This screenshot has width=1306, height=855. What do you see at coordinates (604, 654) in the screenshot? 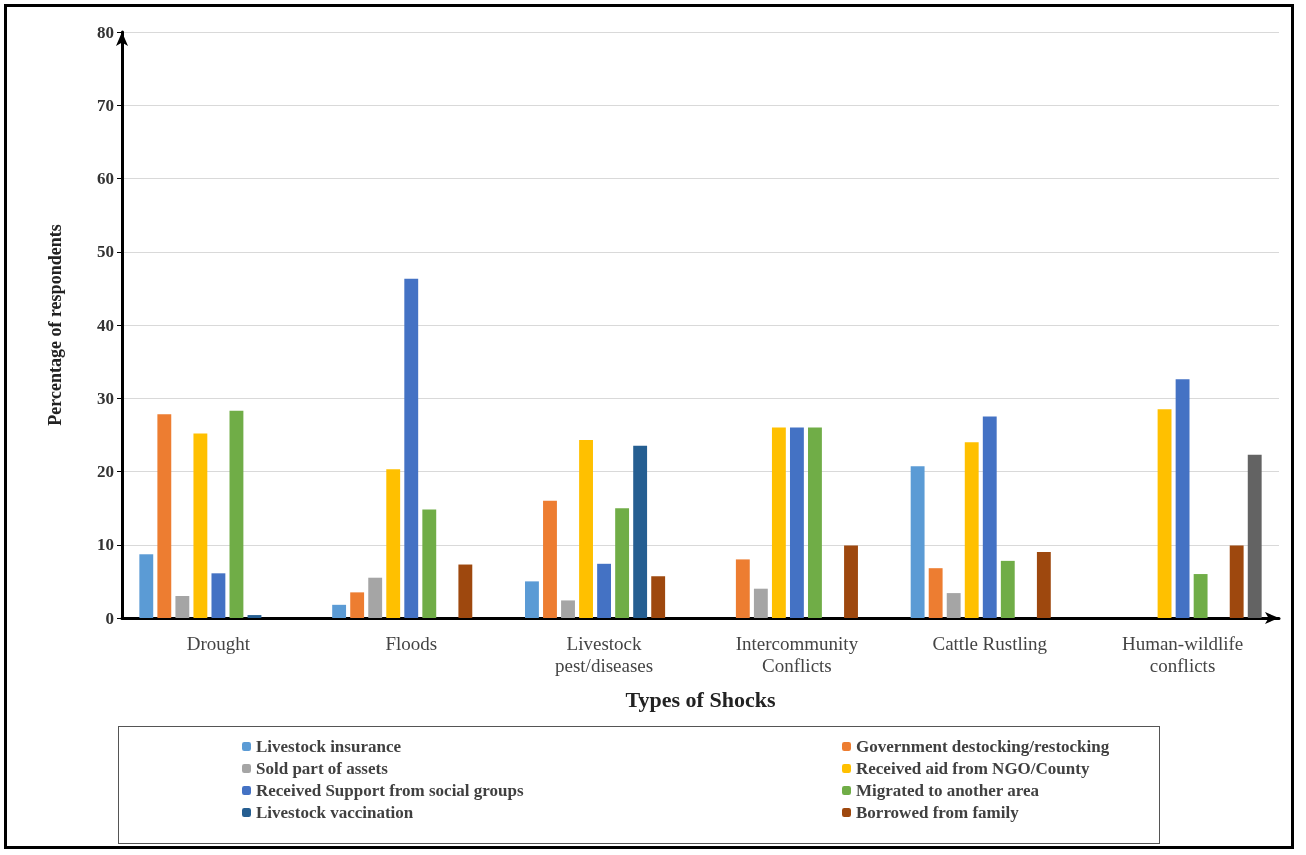
I see `x-tick-label: Livestock pest/diseases` at bounding box center [604, 654].